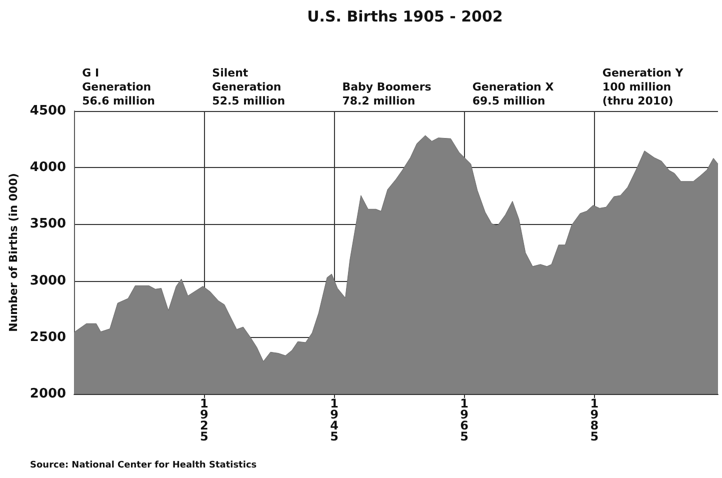 The height and width of the screenshot is (478, 722). Describe the element at coordinates (249, 87) in the screenshot. I see `text: Silent Generation 52.5 million` at that location.